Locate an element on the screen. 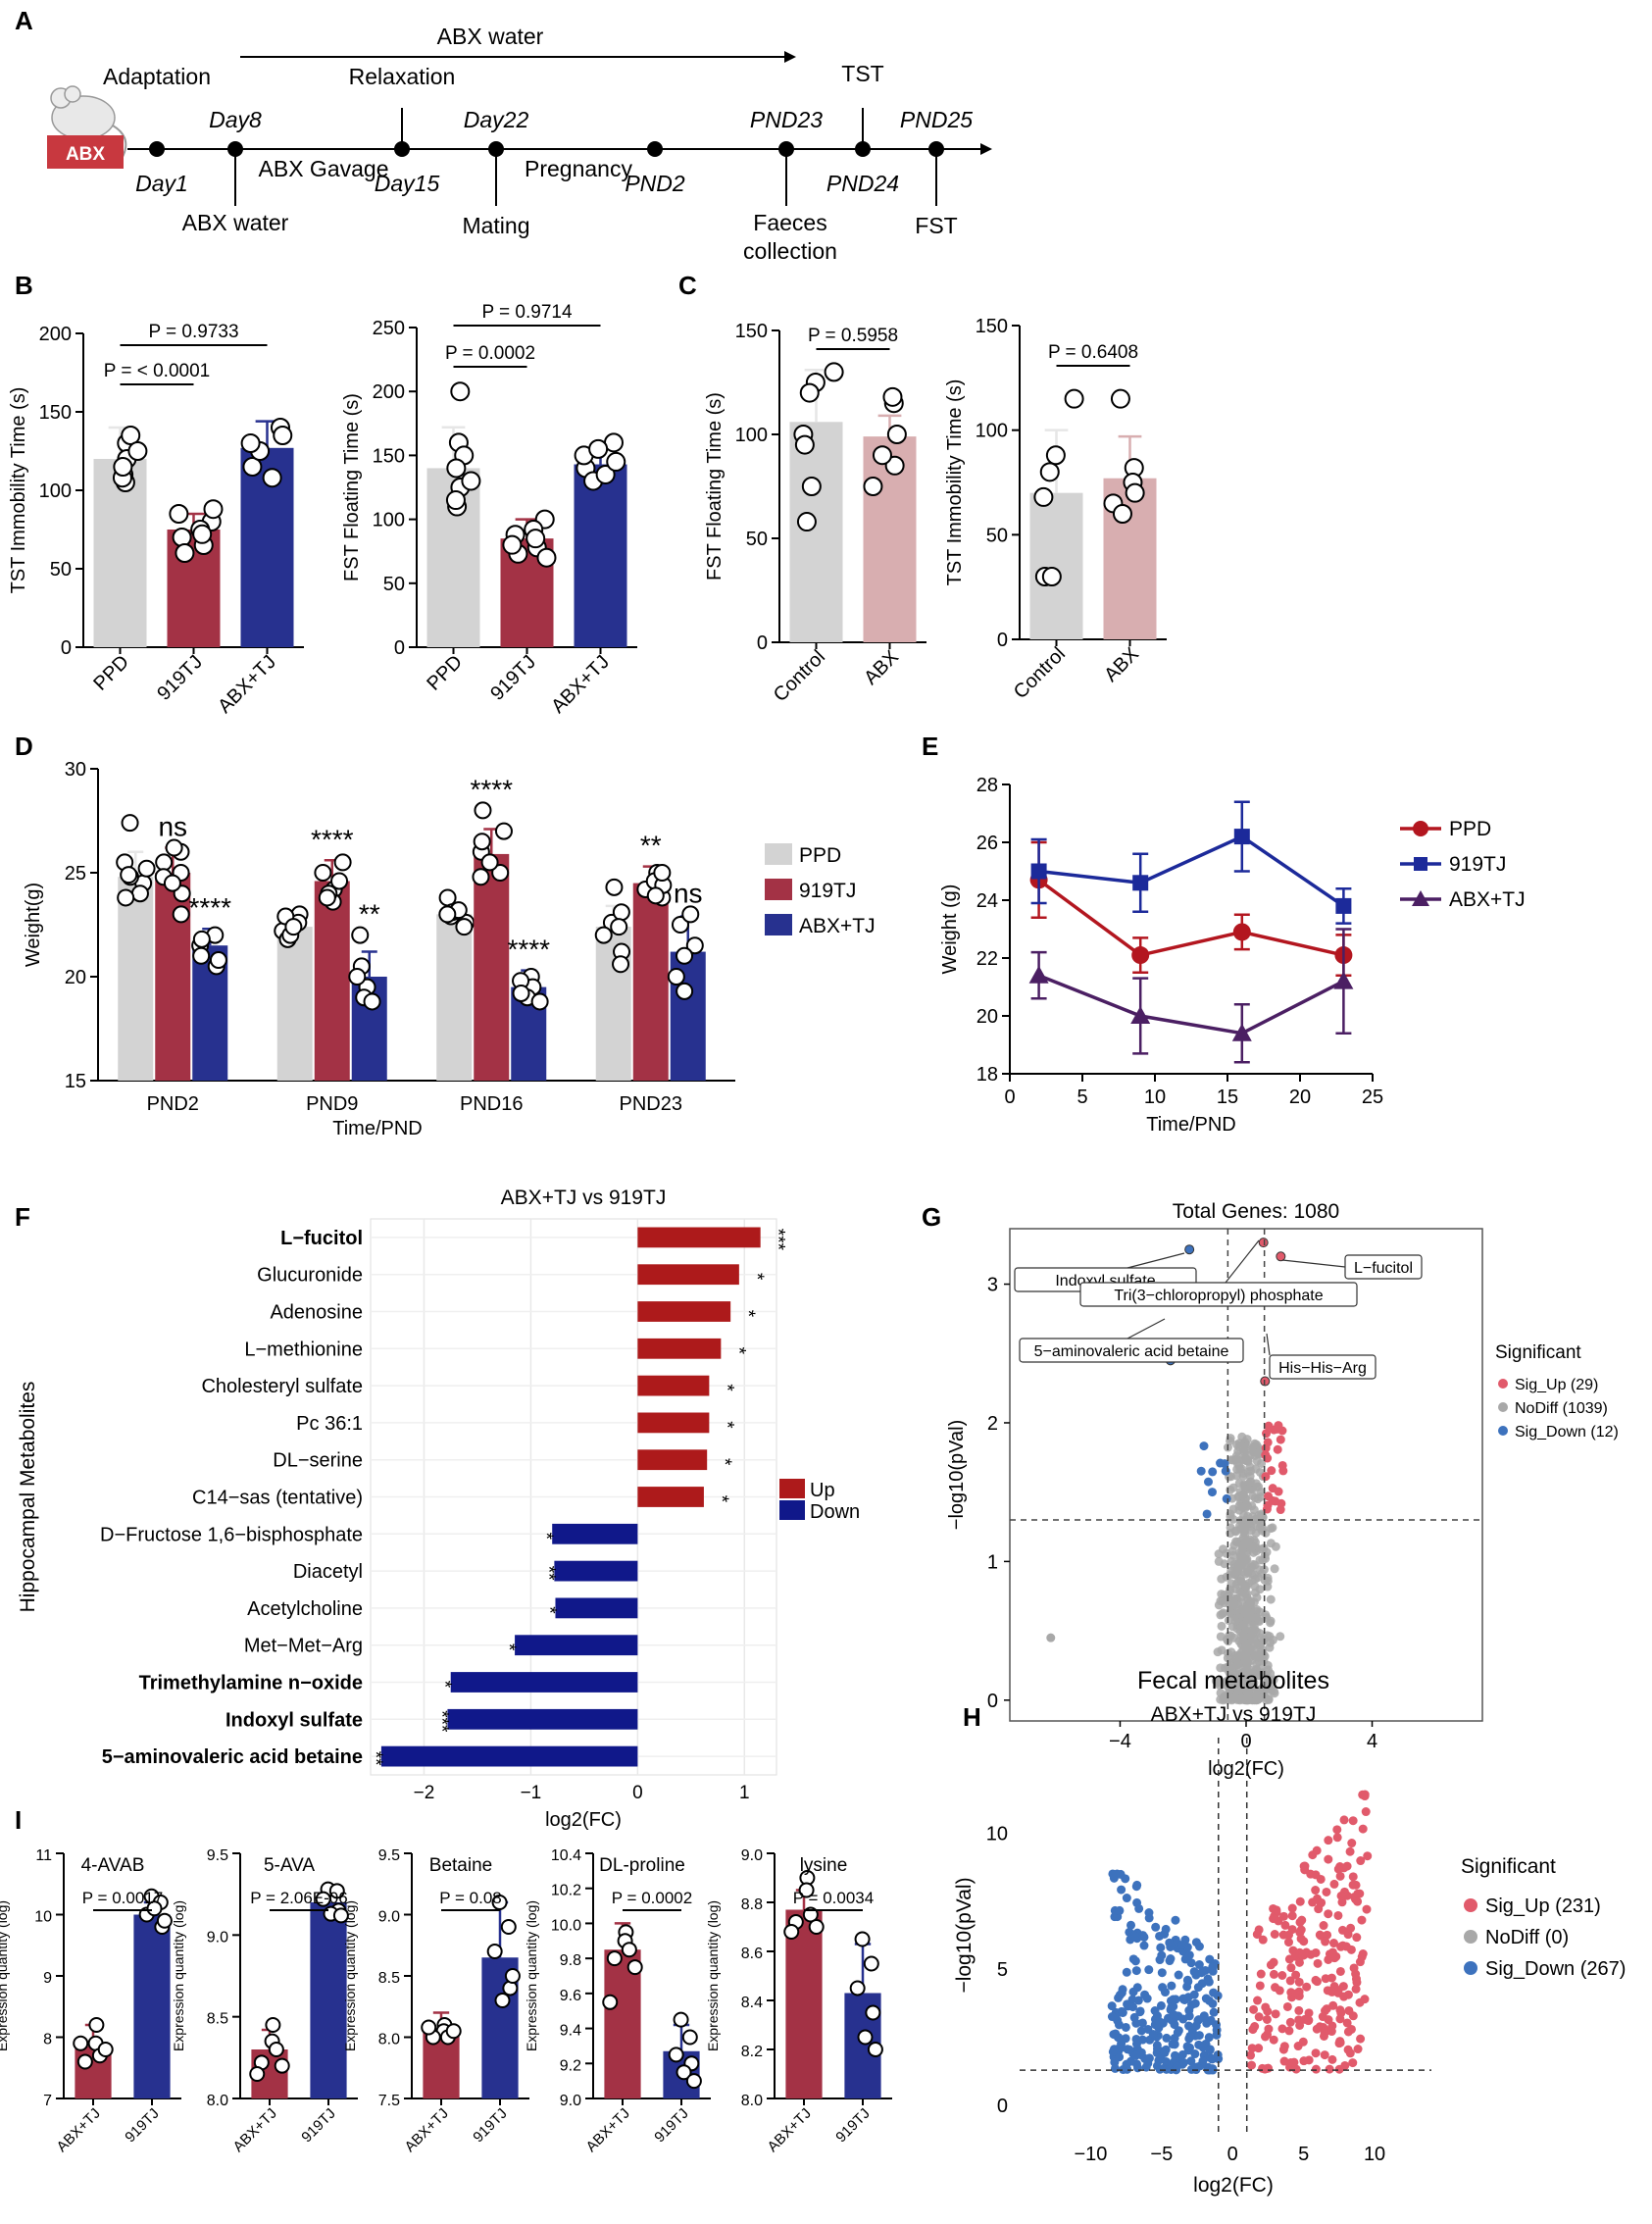 Image resolution: width=1652 pixels, height=2224 pixels. panel-label-e: E is located at coordinates (930, 746).